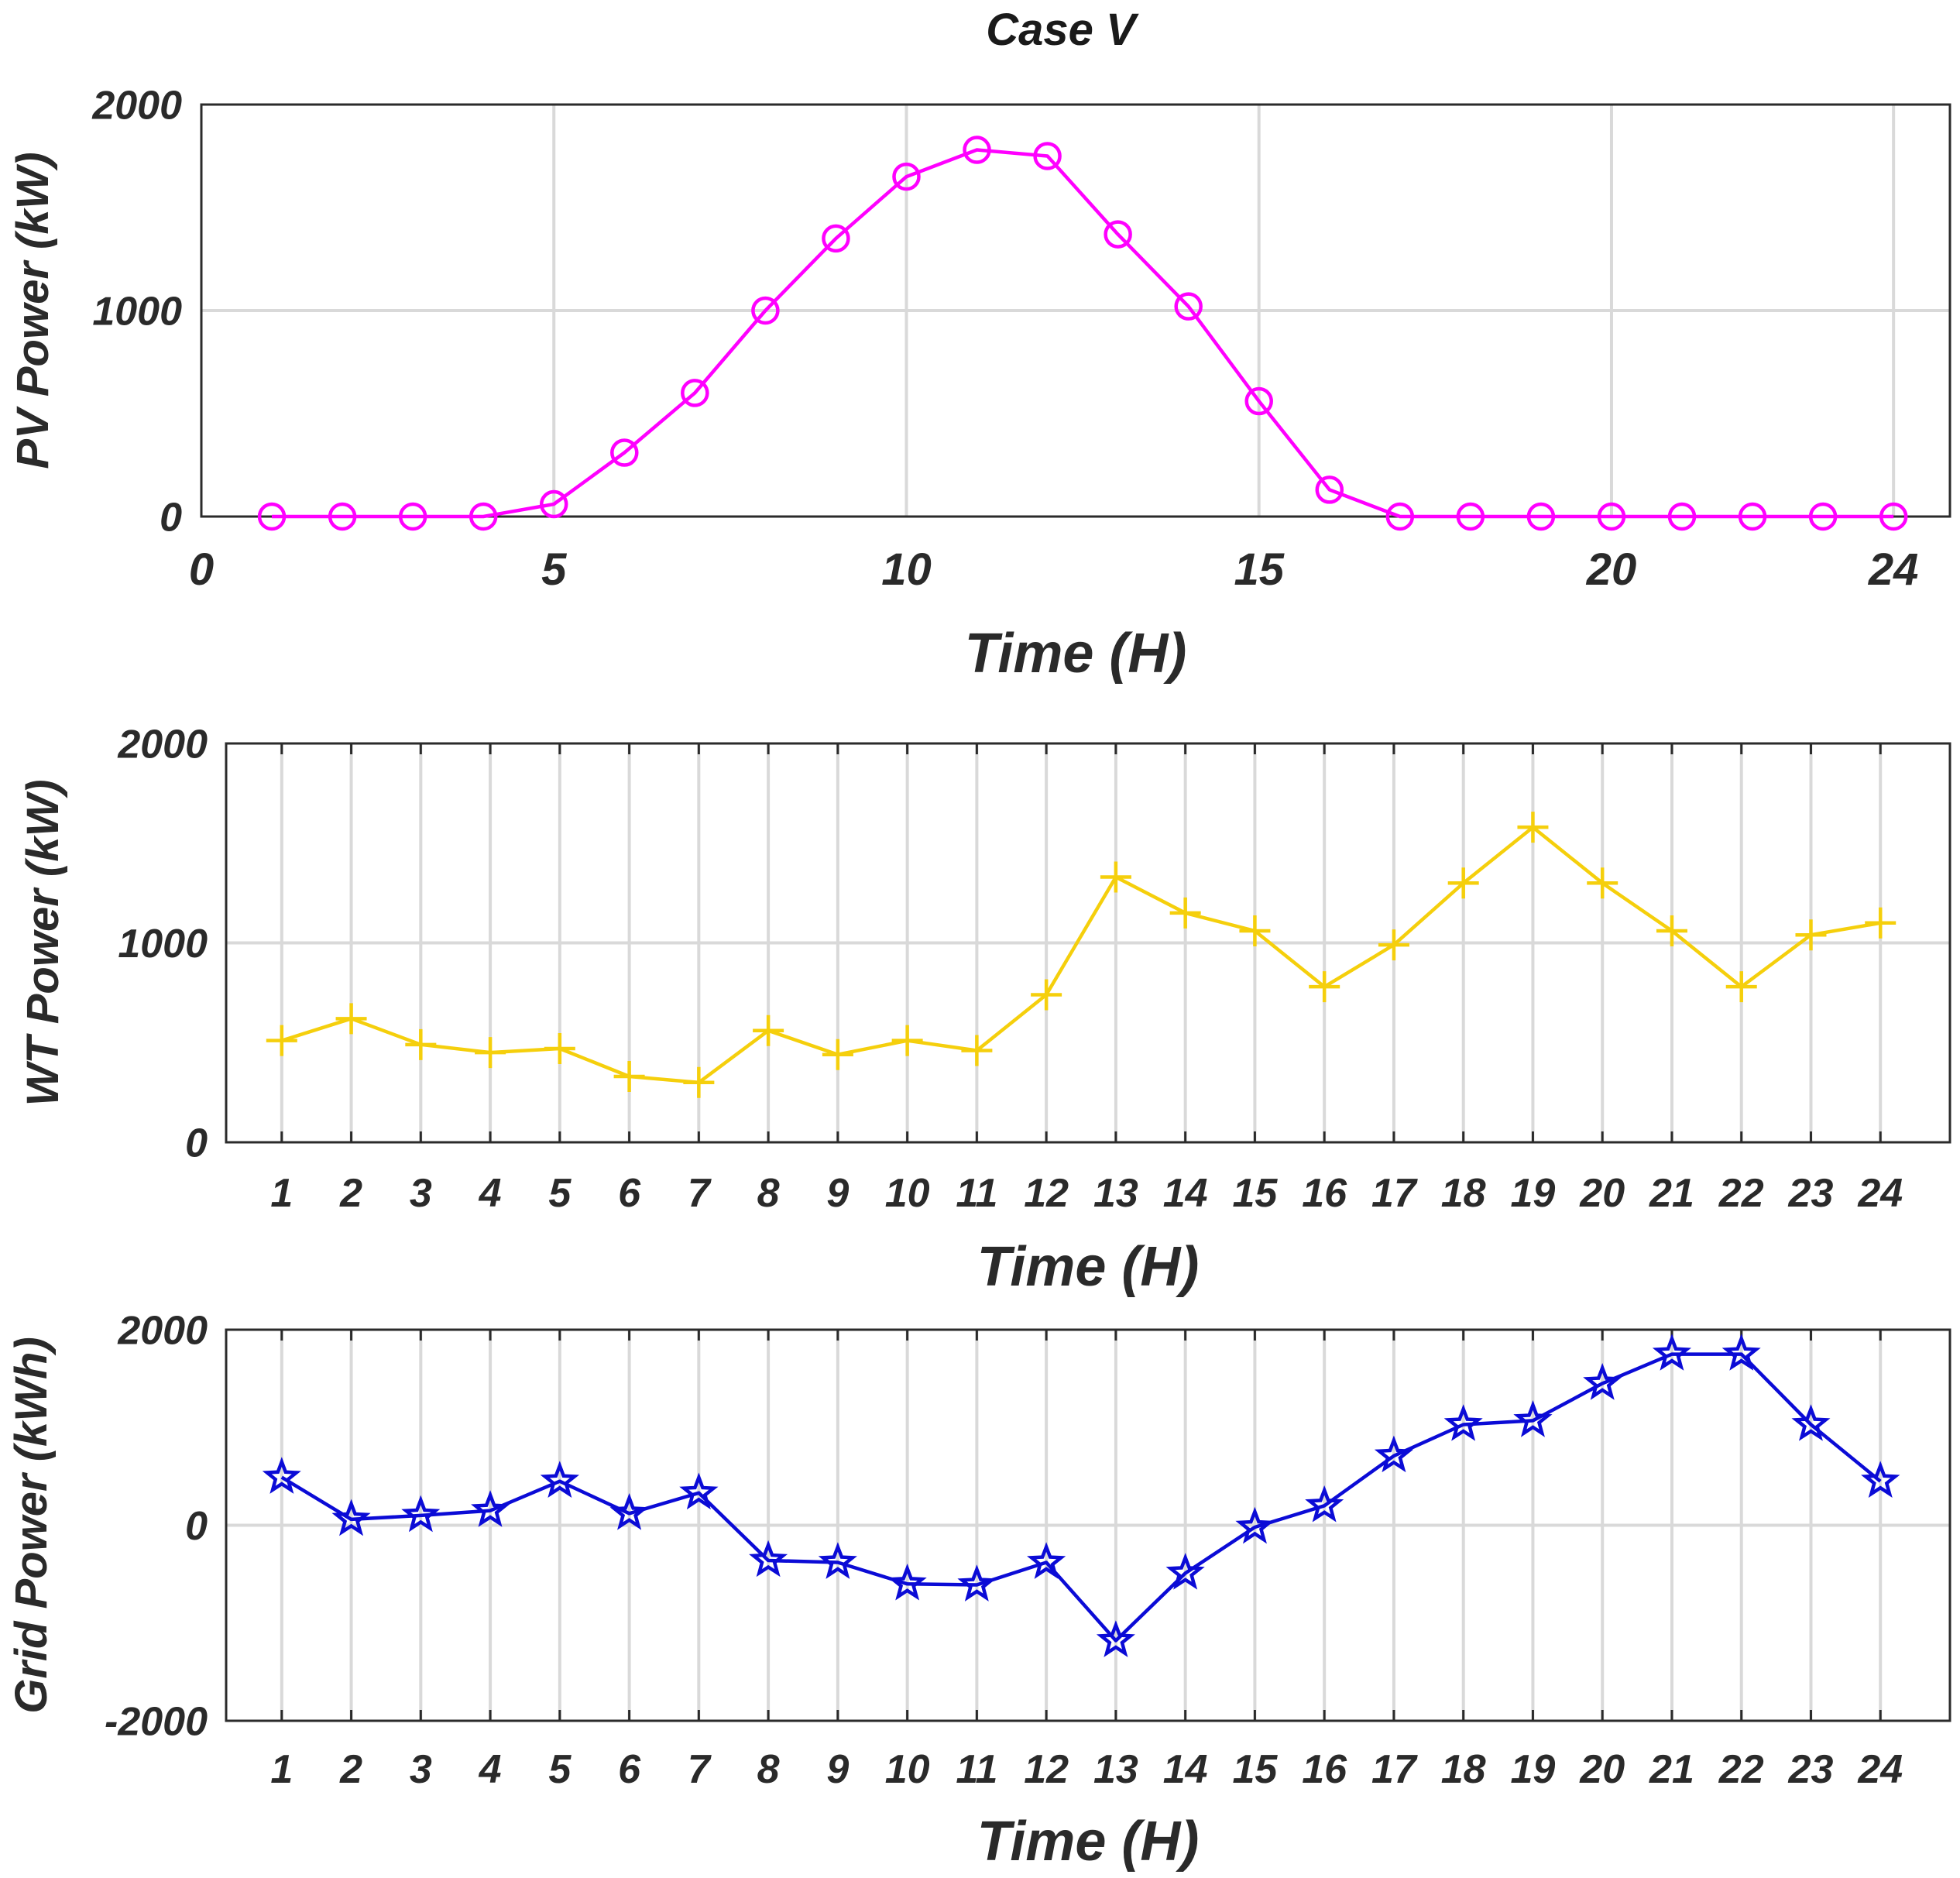 The width and height of the screenshot is (1960, 1878). I want to click on grid-x-tick-label: 5, so click(560, 1769).